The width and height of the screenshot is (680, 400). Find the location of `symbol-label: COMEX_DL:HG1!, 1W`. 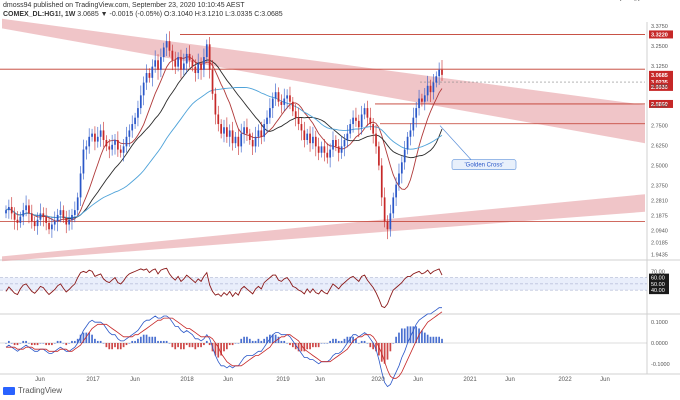

symbol-label: COMEX_DL:HG1!, 1W is located at coordinates (39, 14).